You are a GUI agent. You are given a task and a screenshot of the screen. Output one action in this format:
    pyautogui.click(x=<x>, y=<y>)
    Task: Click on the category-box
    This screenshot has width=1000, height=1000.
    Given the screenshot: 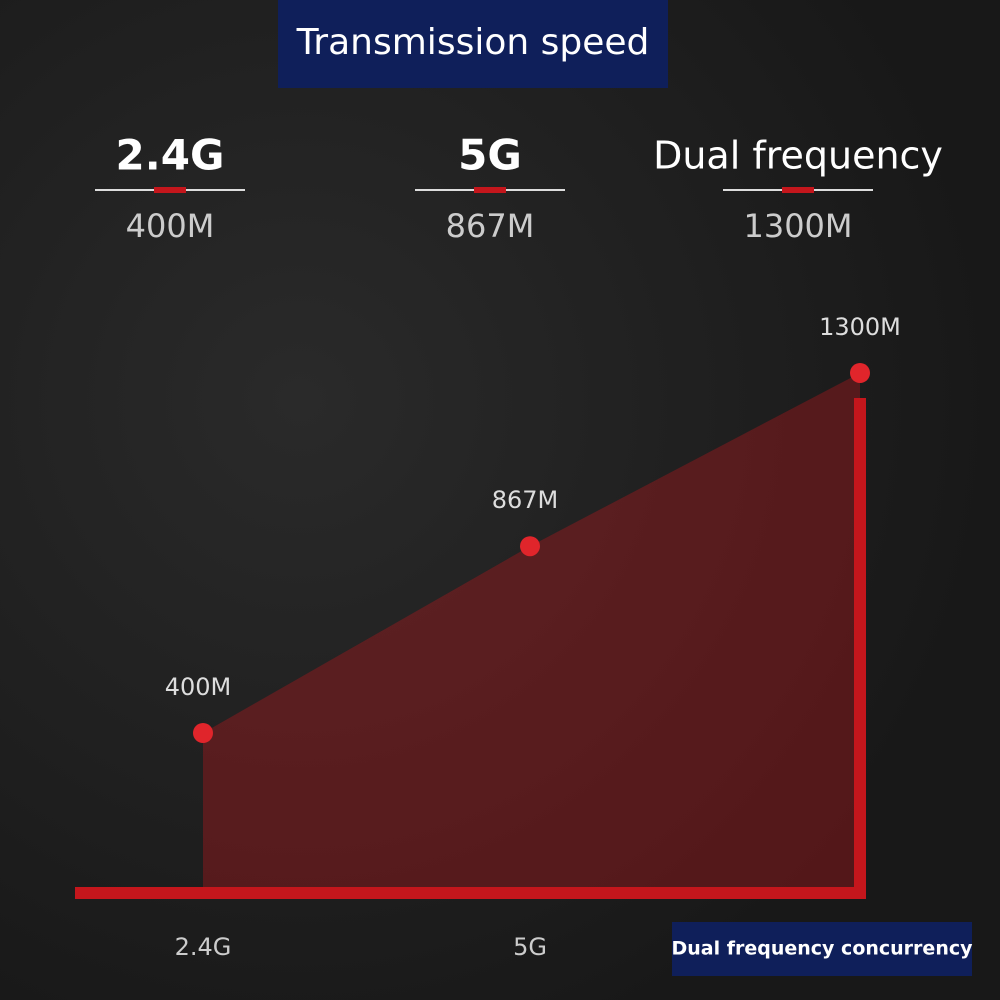 What is the action you would take?
    pyautogui.click(x=822, y=949)
    